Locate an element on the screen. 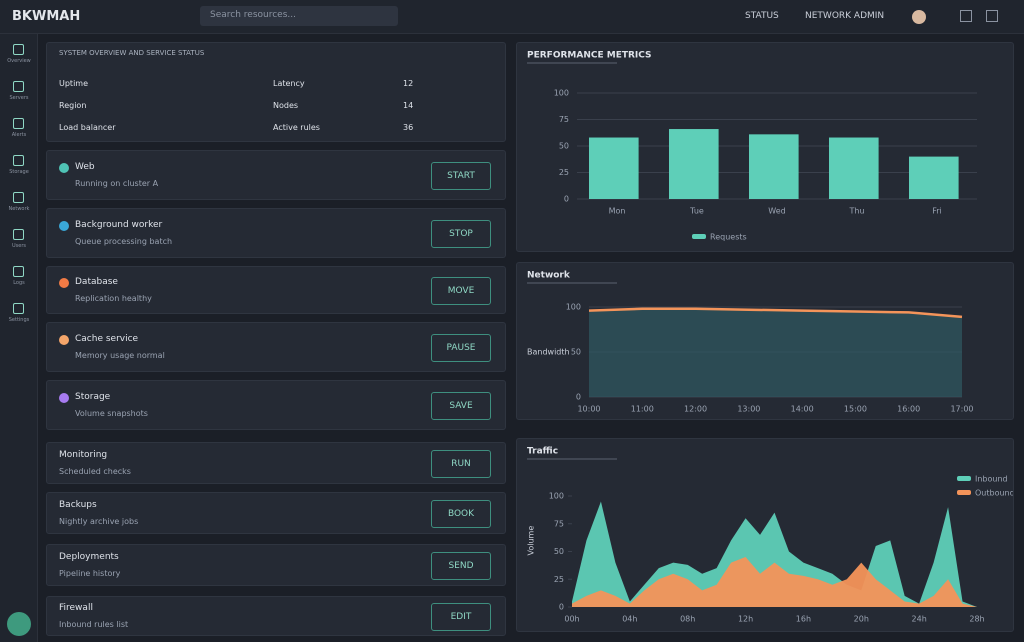  summary-cell: Uptime is located at coordinates (74, 83).